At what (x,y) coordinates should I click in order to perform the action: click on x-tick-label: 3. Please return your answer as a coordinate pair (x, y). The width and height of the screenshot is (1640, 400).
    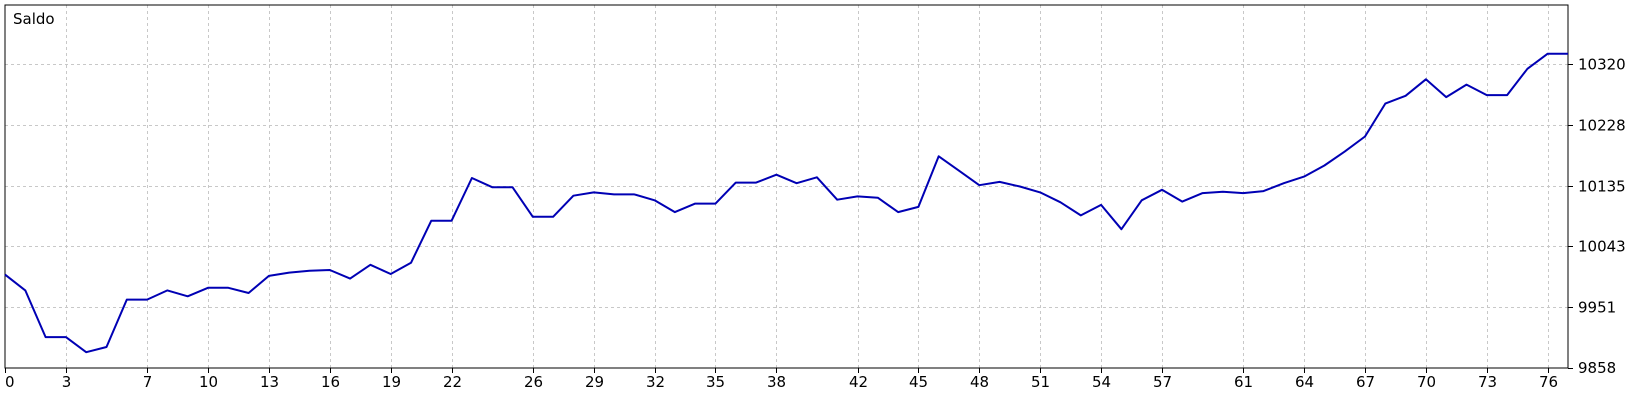
    Looking at the image, I should click on (67, 382).